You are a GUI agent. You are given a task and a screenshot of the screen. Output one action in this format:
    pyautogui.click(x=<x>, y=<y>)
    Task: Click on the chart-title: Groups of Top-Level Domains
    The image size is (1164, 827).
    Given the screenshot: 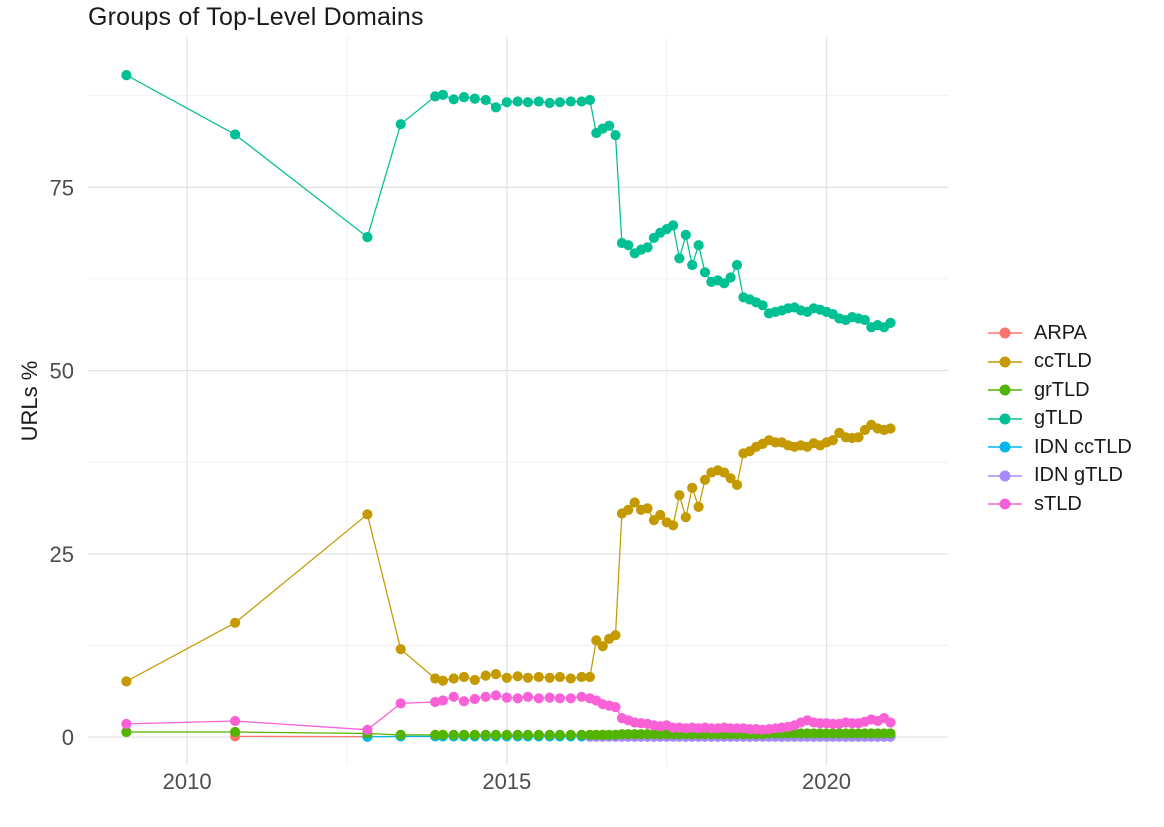 What is the action you would take?
    pyautogui.click(x=256, y=17)
    